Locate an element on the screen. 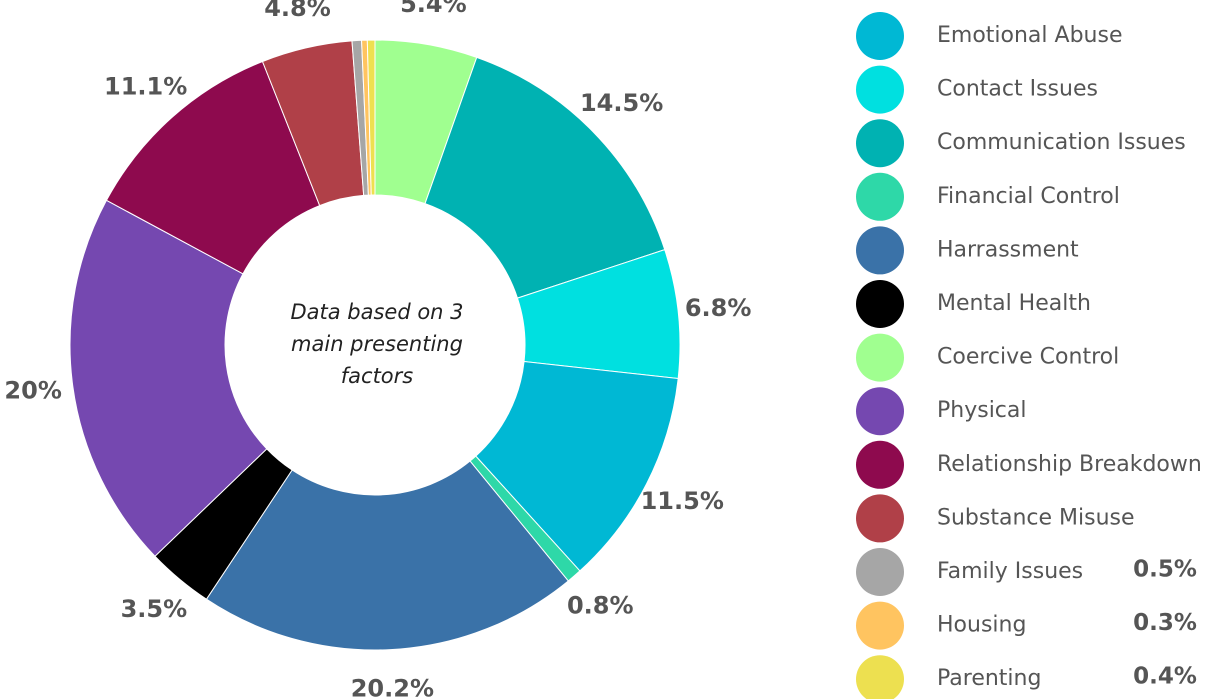 Image resolution: width=1230 pixels, height=699 pixels. legend-label: Substance Misuse is located at coordinates (1036, 517).